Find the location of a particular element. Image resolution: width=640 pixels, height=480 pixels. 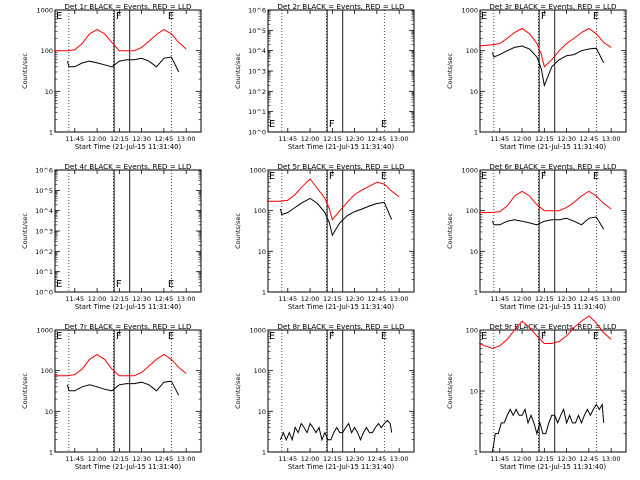

y-tick-label: 10^3 is located at coordinates (44, 232).